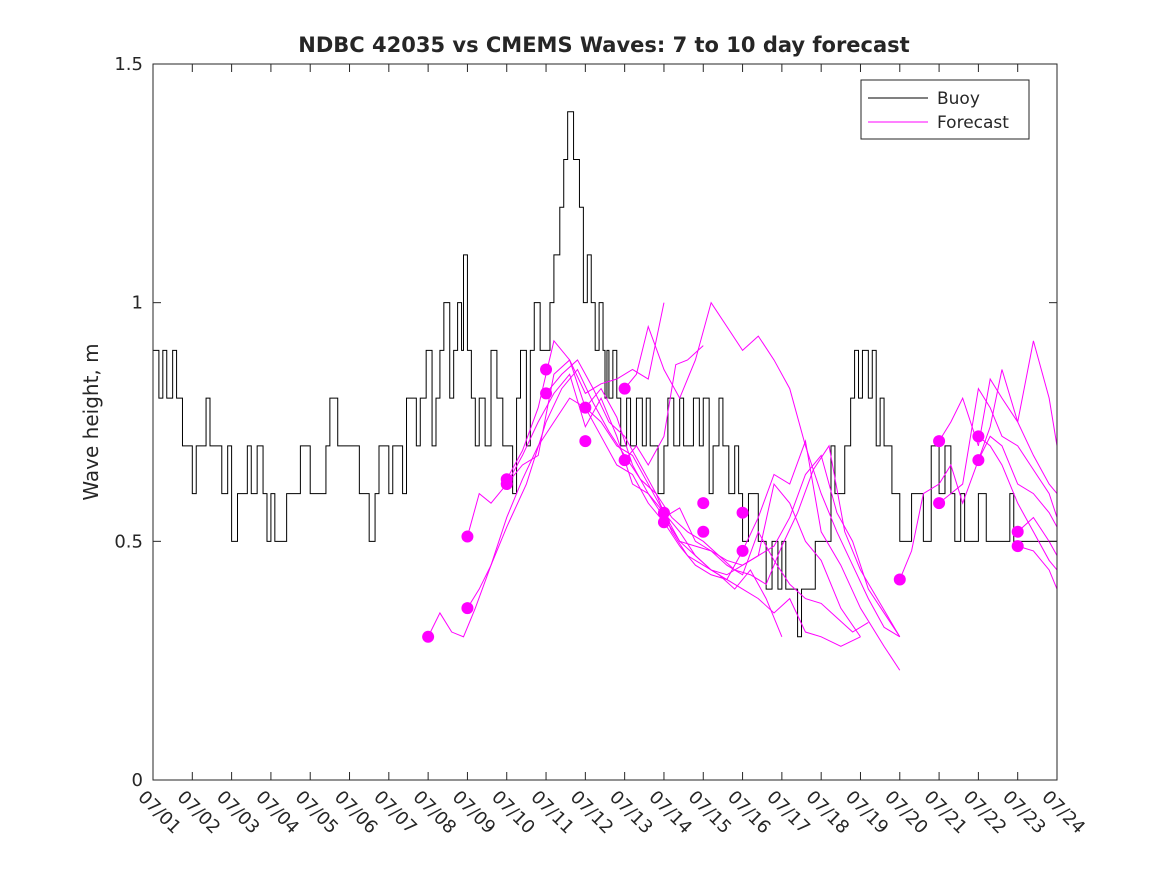 This screenshot has height=875, width=1167. What do you see at coordinates (137, 780) in the screenshot?
I see `y-tick-label: 0` at bounding box center [137, 780].